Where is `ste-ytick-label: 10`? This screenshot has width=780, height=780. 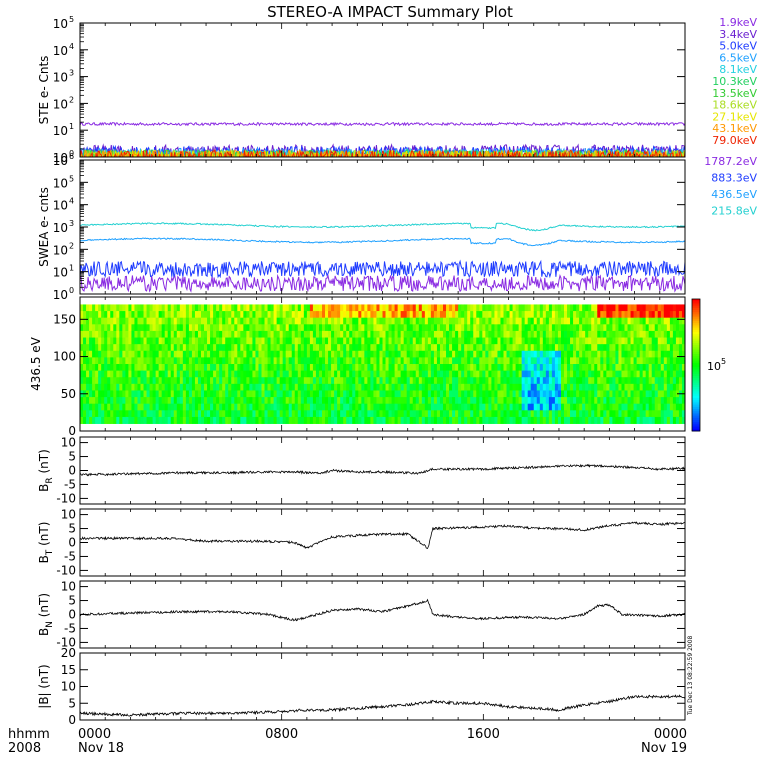
ste-ytick-label: 10 is located at coordinates (60, 51).